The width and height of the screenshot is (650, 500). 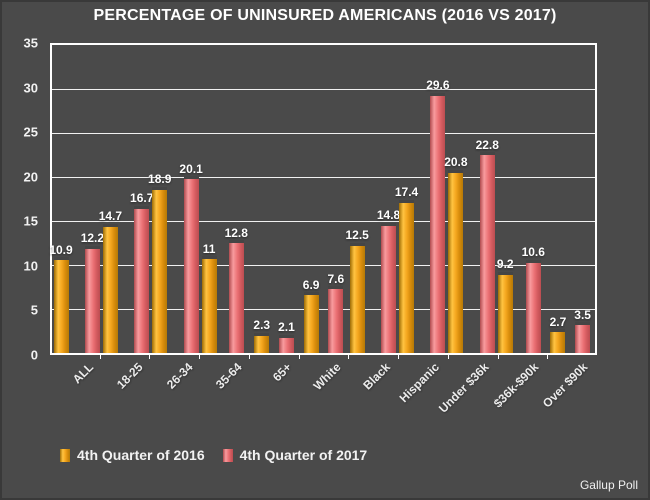 I want to click on legend: 4th Quarter of 2016 4th Quarter of 2017, so click(x=213, y=455).